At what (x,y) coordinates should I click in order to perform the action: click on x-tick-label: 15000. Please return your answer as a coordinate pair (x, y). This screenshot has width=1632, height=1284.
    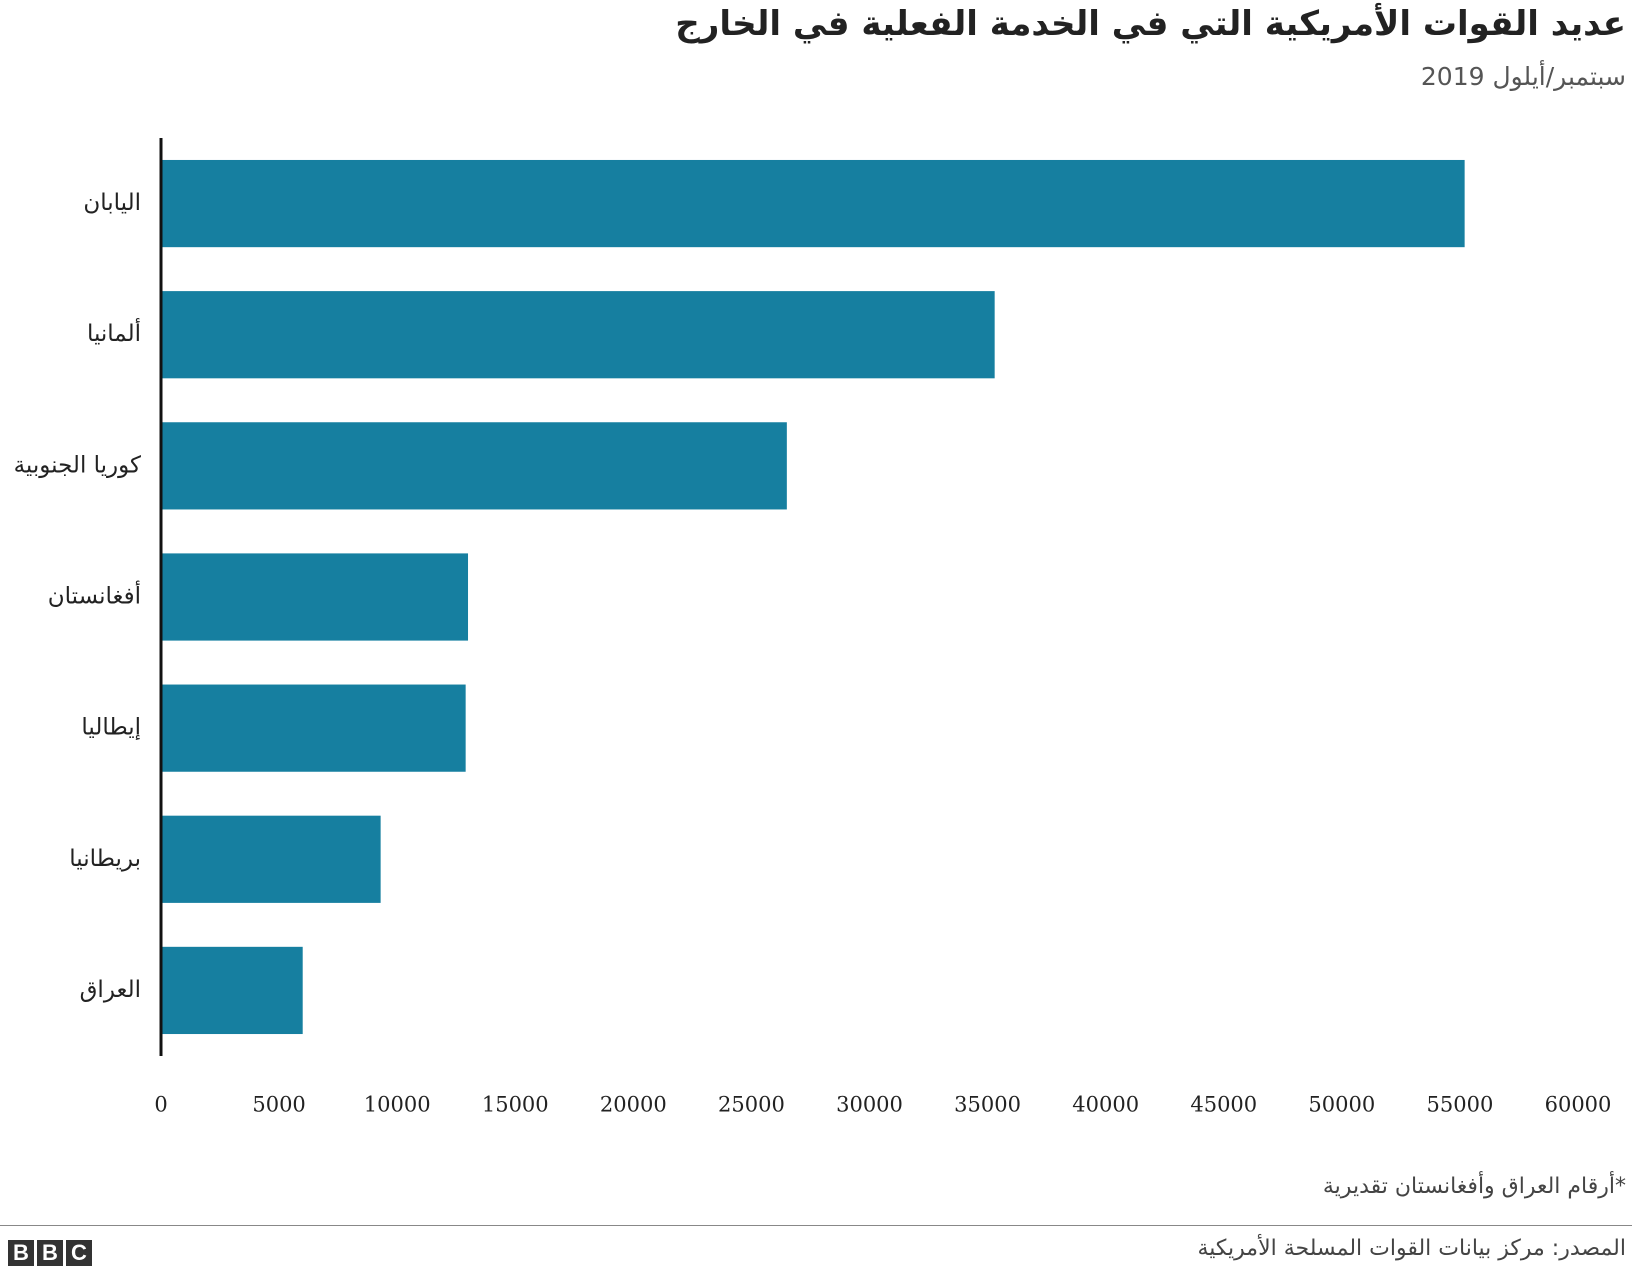
    Looking at the image, I should click on (515, 1105).